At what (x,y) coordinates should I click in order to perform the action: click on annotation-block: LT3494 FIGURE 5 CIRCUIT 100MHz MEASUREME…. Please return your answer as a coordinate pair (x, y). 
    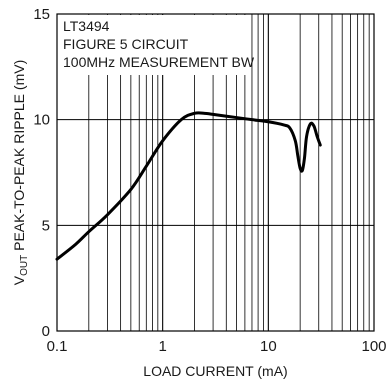
    Looking at the image, I should click on (159, 44).